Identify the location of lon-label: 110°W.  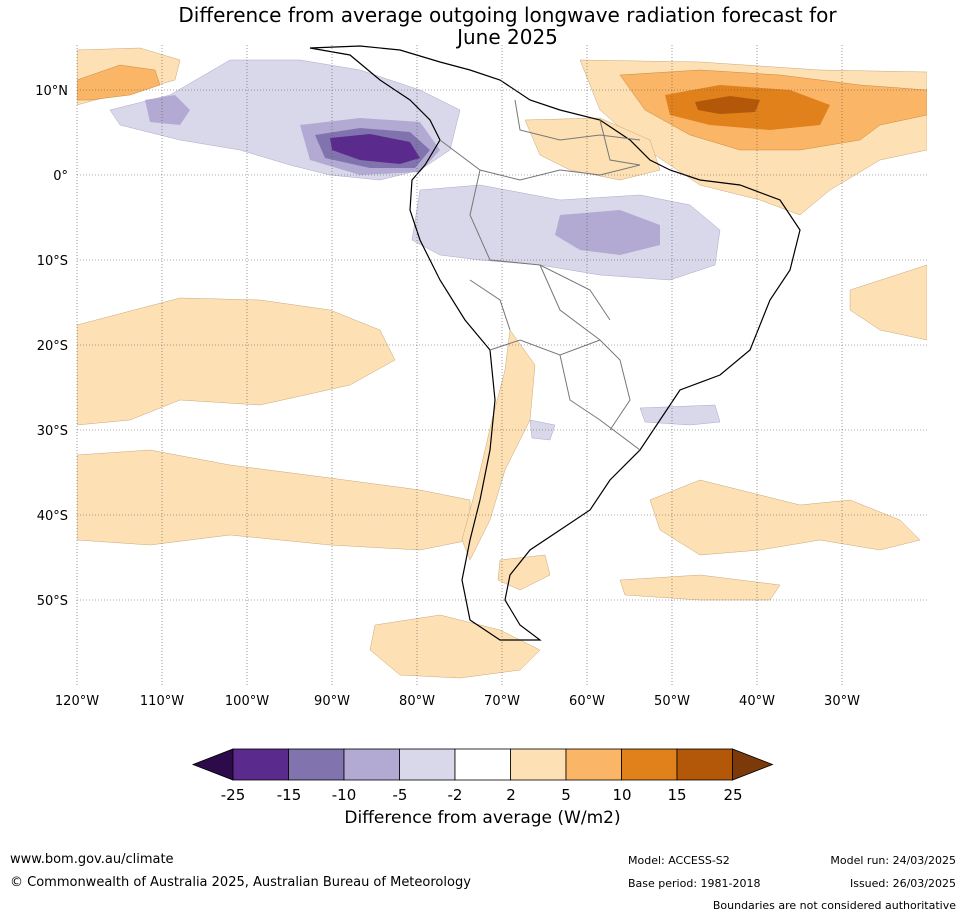
(162, 701).